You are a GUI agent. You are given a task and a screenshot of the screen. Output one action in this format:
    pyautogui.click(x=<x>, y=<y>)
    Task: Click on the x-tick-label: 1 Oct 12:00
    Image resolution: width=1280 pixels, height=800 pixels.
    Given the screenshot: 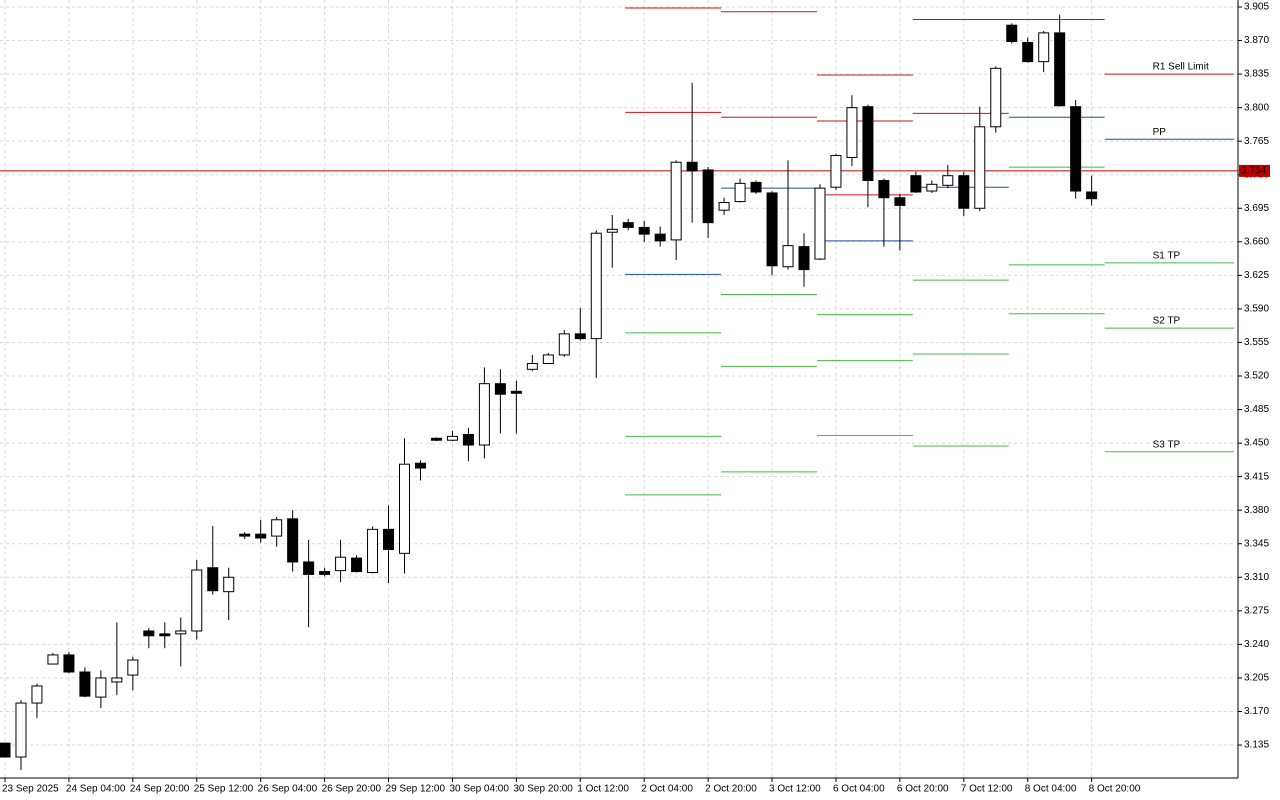 What is the action you would take?
    pyautogui.click(x=603, y=789)
    